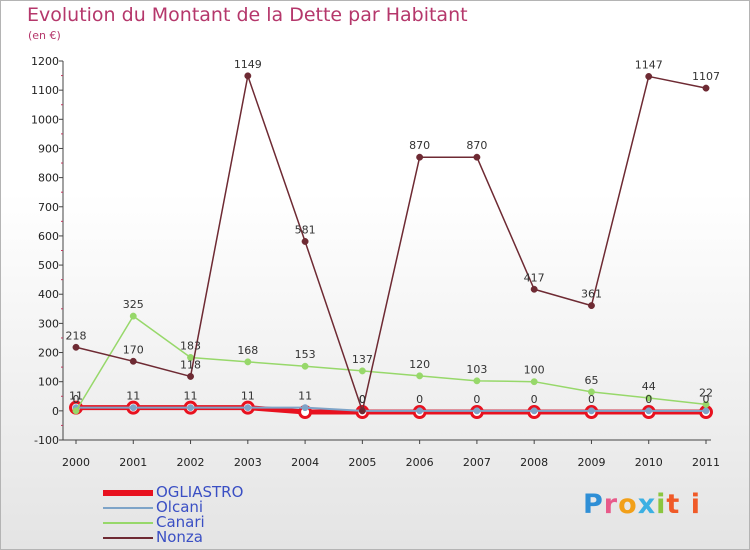  Describe the element at coordinates (48, 382) in the screenshot. I see `y-tick-label: 100` at that location.